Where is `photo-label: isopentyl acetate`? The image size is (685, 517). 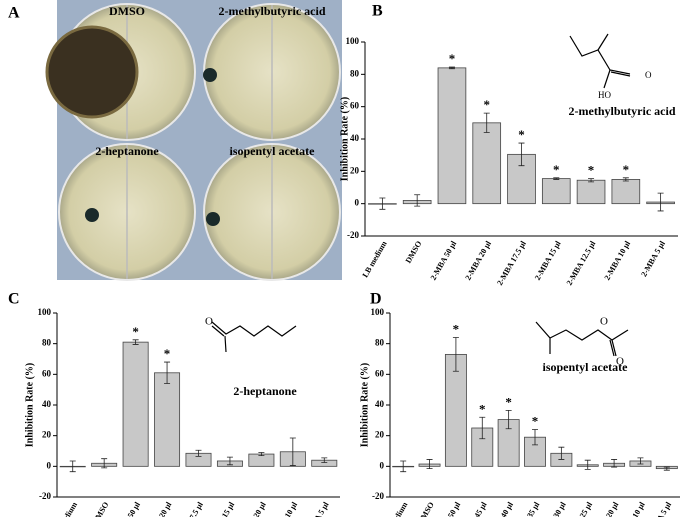
photo-label: isopentyl acetate is located at coordinates (273, 151).